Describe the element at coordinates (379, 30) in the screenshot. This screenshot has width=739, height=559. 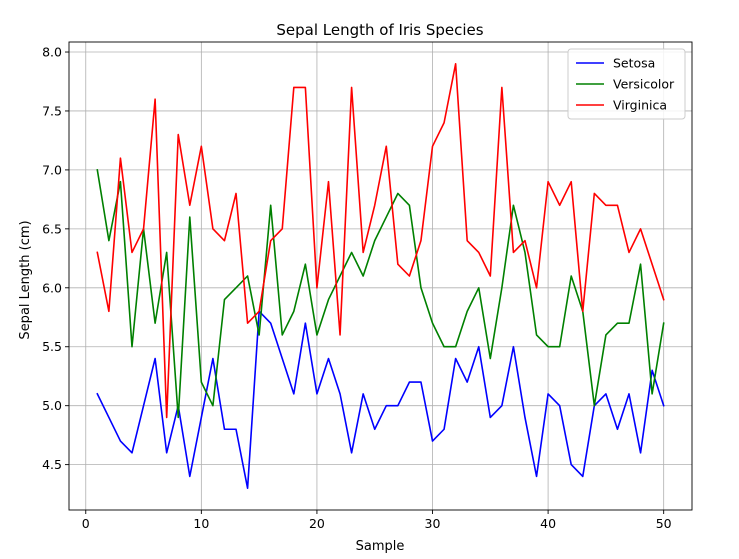
I see `chart-title: Sepal Length of Iris Species` at that location.